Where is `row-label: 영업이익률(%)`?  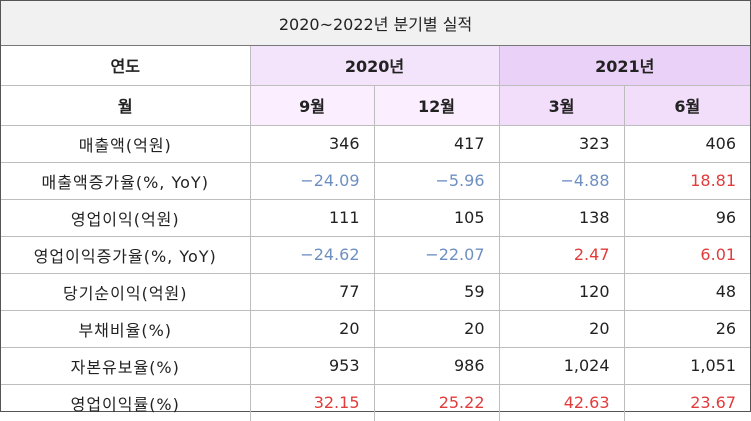 row-label: 영업이익률(%) is located at coordinates (126, 402).